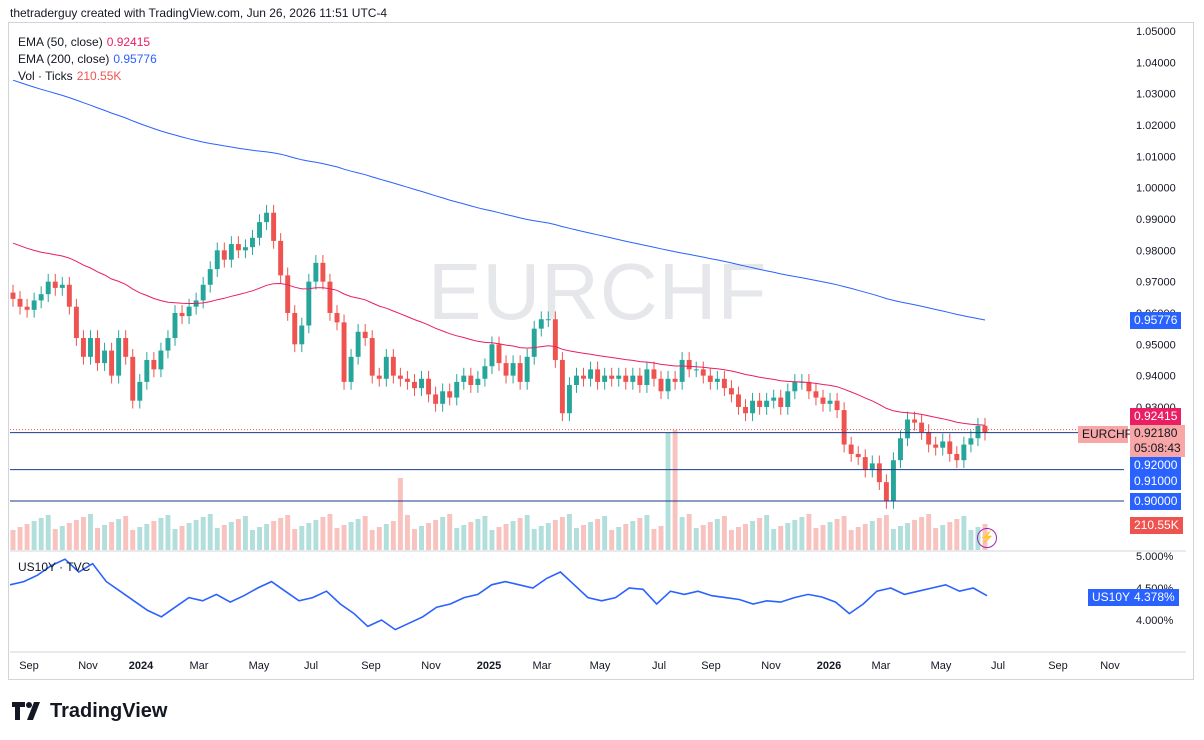  Describe the element at coordinates (371, 666) in the screenshot. I see `x-tick-label: Sep` at that location.